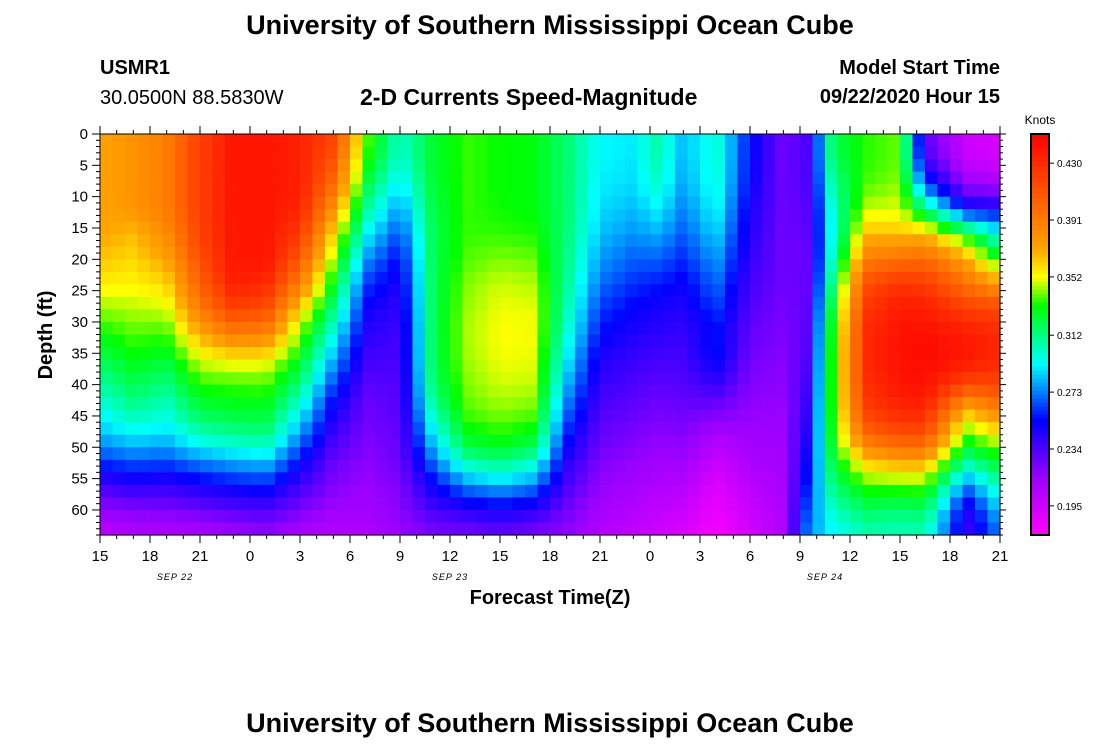 The width and height of the screenshot is (1100, 750). What do you see at coordinates (529, 97) in the screenshot?
I see `plot-title: 2-D Currents Speed-Magnitude` at bounding box center [529, 97].